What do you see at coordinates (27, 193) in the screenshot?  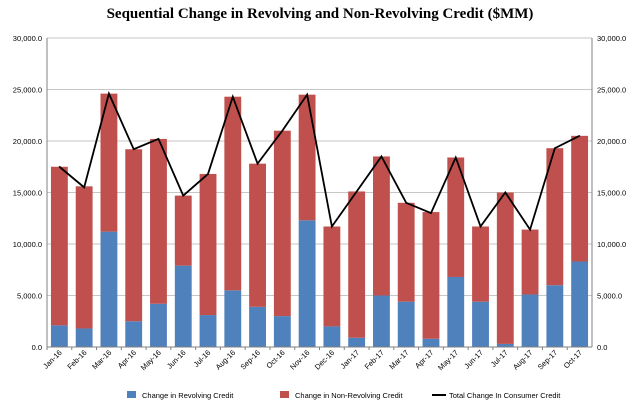 I see `y-tick-label-left: 15,000.0` at bounding box center [27, 193].